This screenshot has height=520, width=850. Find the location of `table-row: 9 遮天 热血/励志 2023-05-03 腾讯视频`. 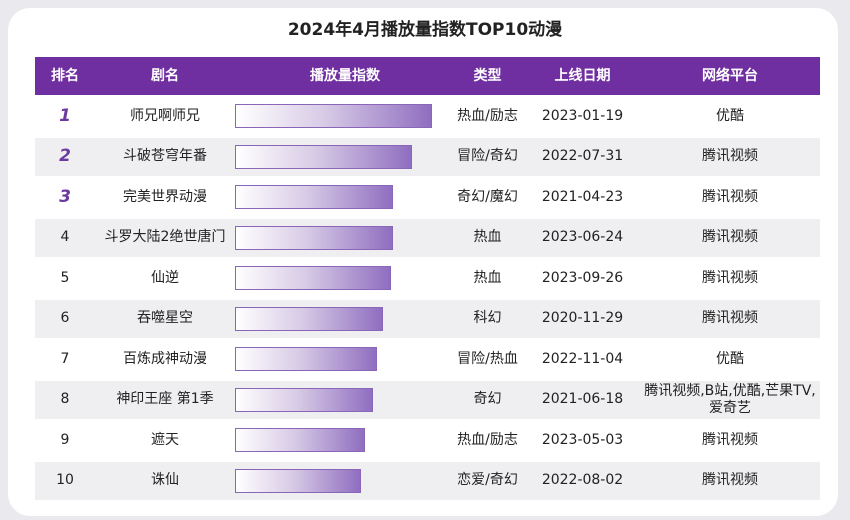

table-row: 9 遮天 热血/励志 2023-05-03 腾讯视频 is located at coordinates (427, 440).